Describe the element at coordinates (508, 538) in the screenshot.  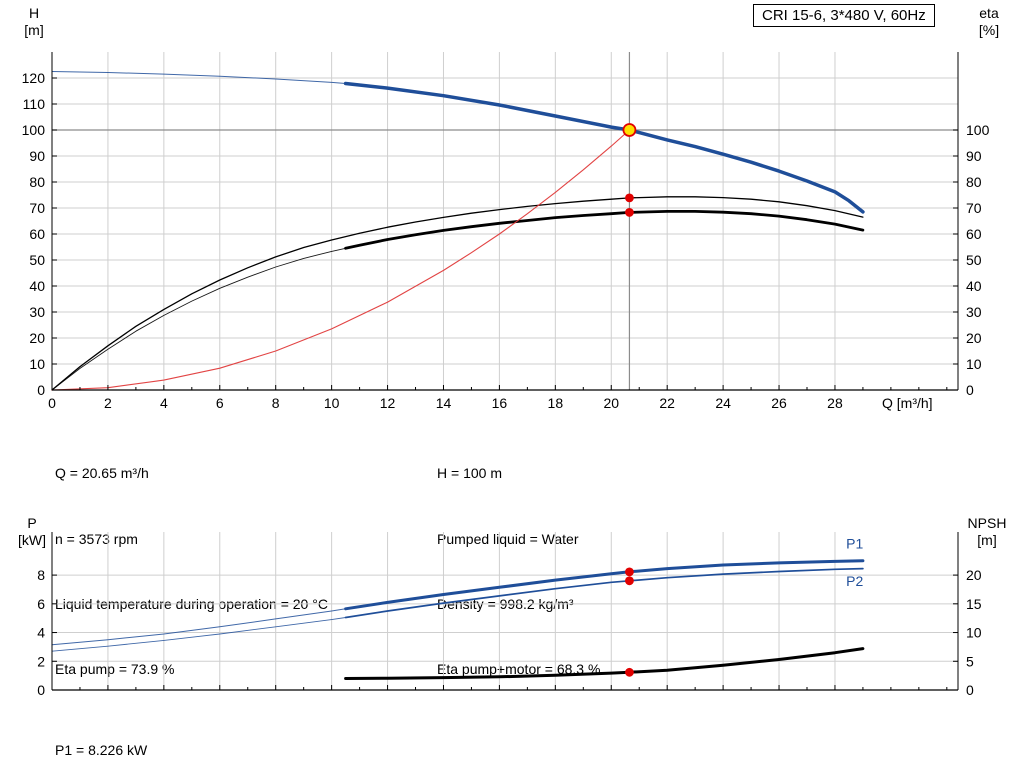
I see `info-pumped-liquid: Pumped liquid = Water` at that location.